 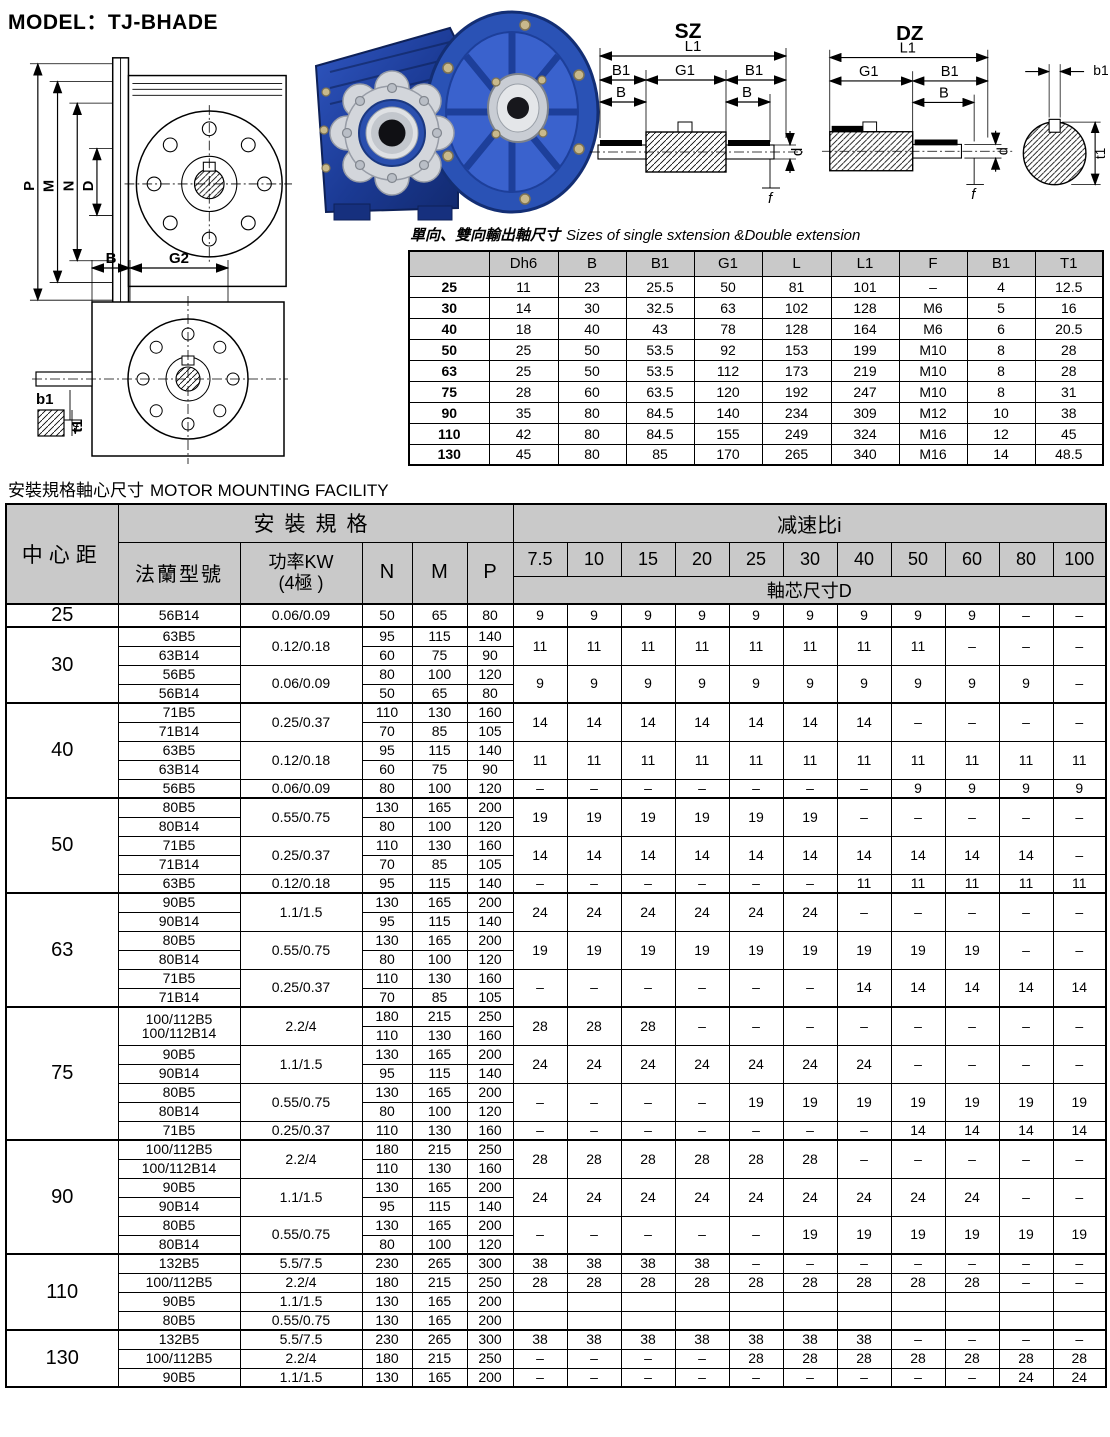 I want to click on table-cell: 1.1/1.5, so click(x=301, y=1197).